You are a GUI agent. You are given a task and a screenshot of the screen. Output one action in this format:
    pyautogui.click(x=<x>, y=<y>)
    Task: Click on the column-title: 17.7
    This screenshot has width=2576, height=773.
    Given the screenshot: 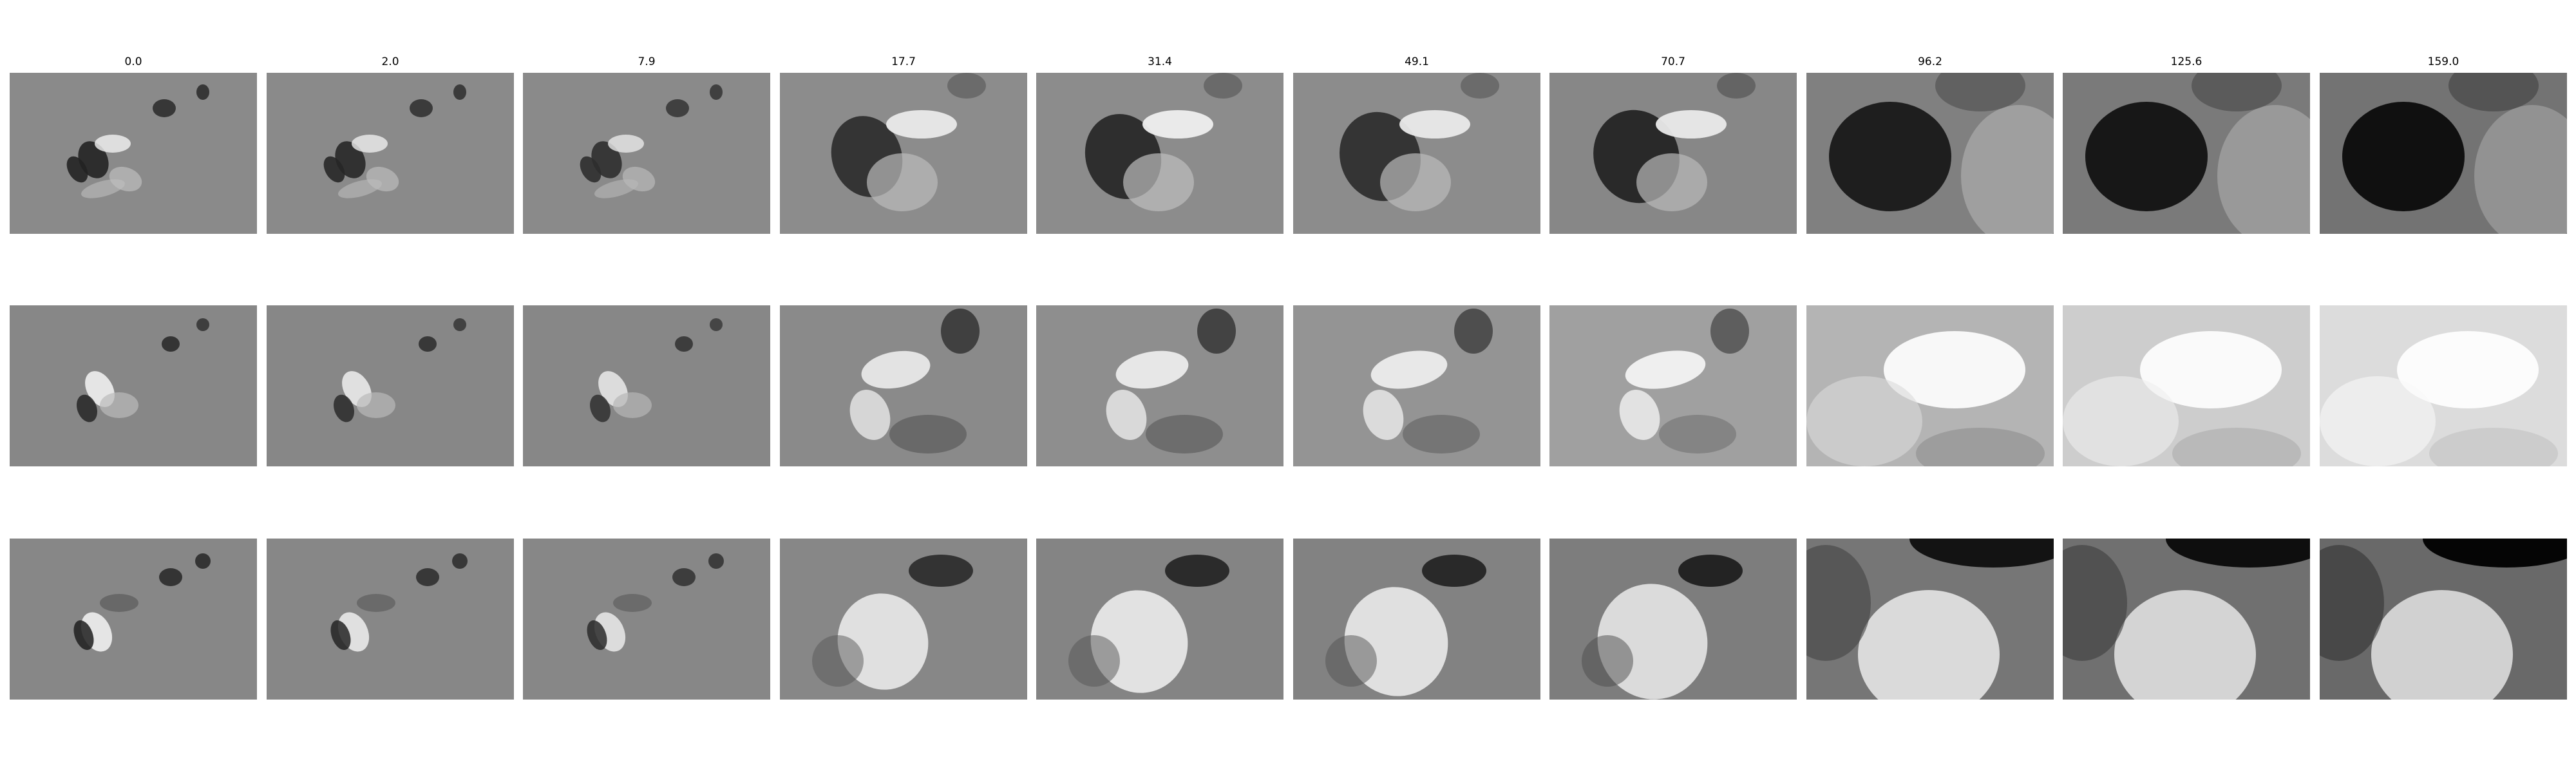 What is the action you would take?
    pyautogui.click(x=904, y=61)
    